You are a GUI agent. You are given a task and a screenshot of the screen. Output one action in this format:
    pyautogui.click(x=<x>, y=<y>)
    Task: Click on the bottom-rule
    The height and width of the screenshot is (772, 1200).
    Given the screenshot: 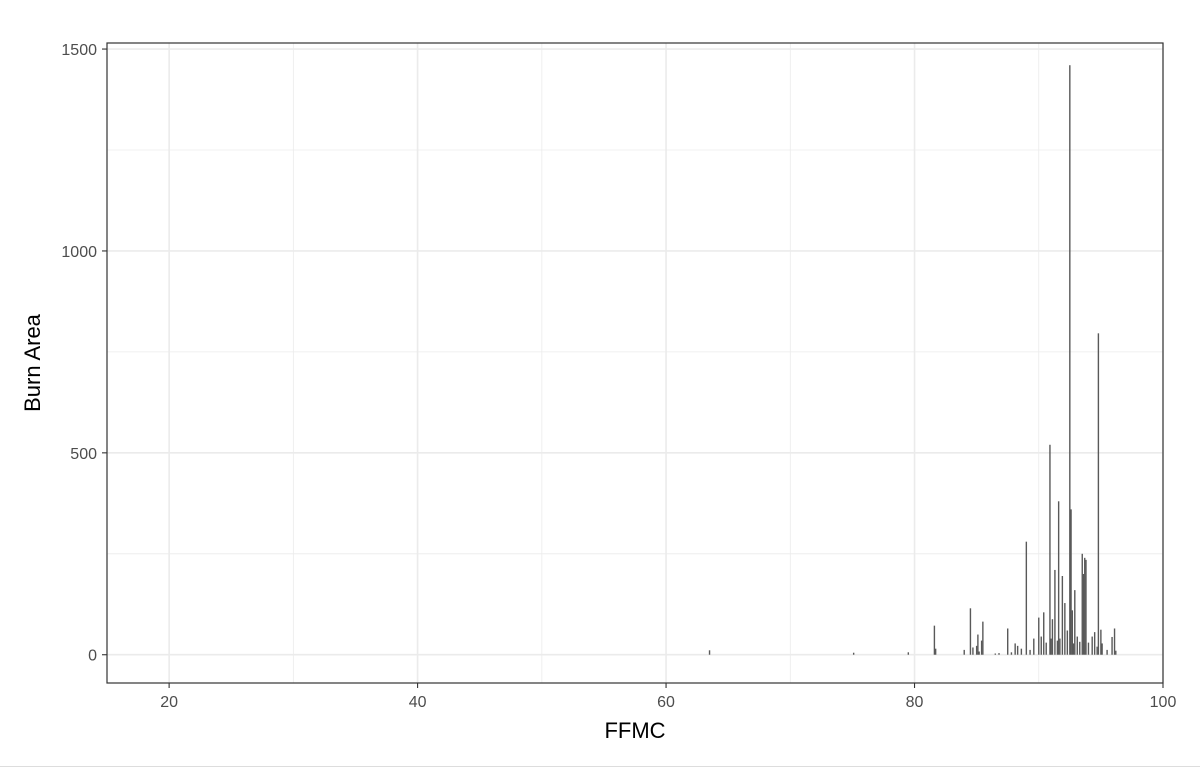 What is the action you would take?
    pyautogui.click(x=600, y=766)
    